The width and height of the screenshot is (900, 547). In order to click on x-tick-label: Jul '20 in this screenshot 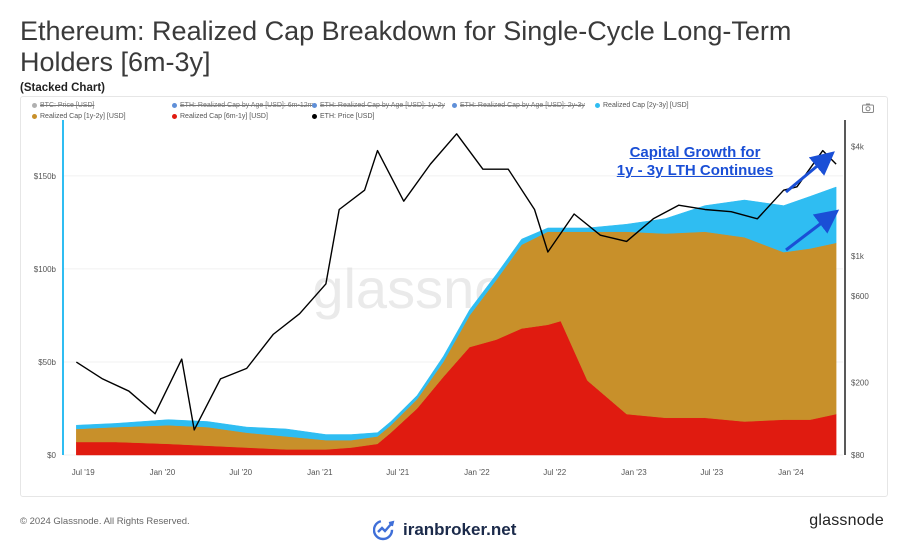, I will do `click(240, 472)`.